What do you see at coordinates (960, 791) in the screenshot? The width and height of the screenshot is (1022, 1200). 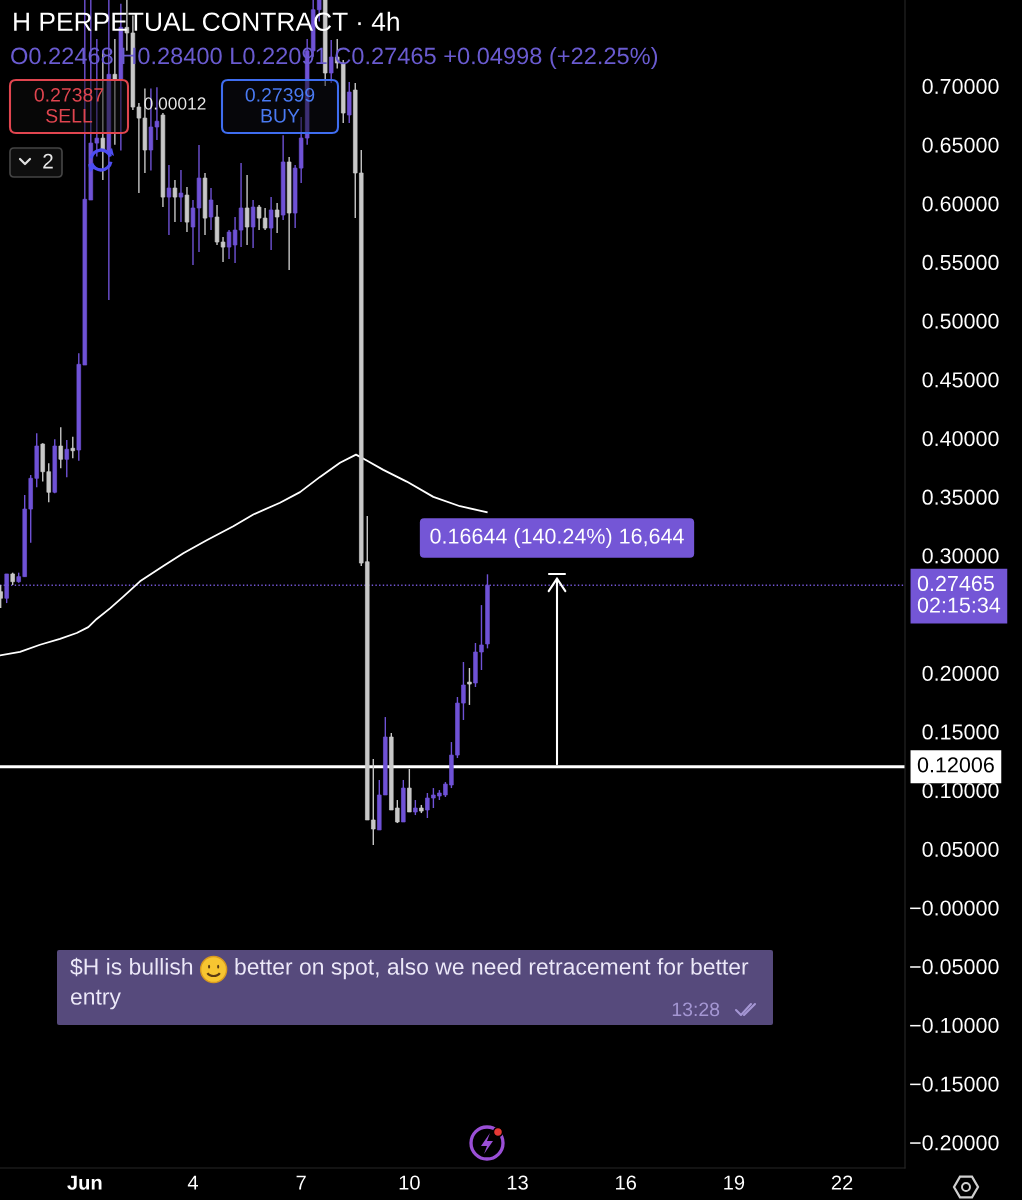 I see `y-tick-label: 0.10000` at bounding box center [960, 791].